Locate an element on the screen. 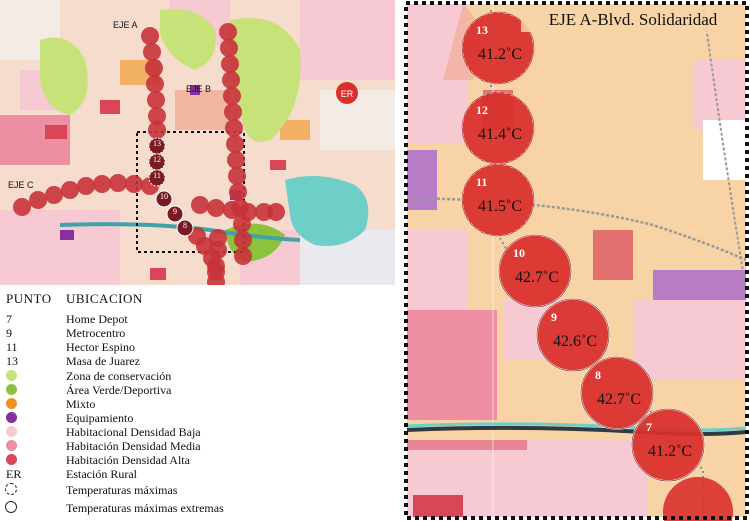  water-body is located at coordinates (327, 211).